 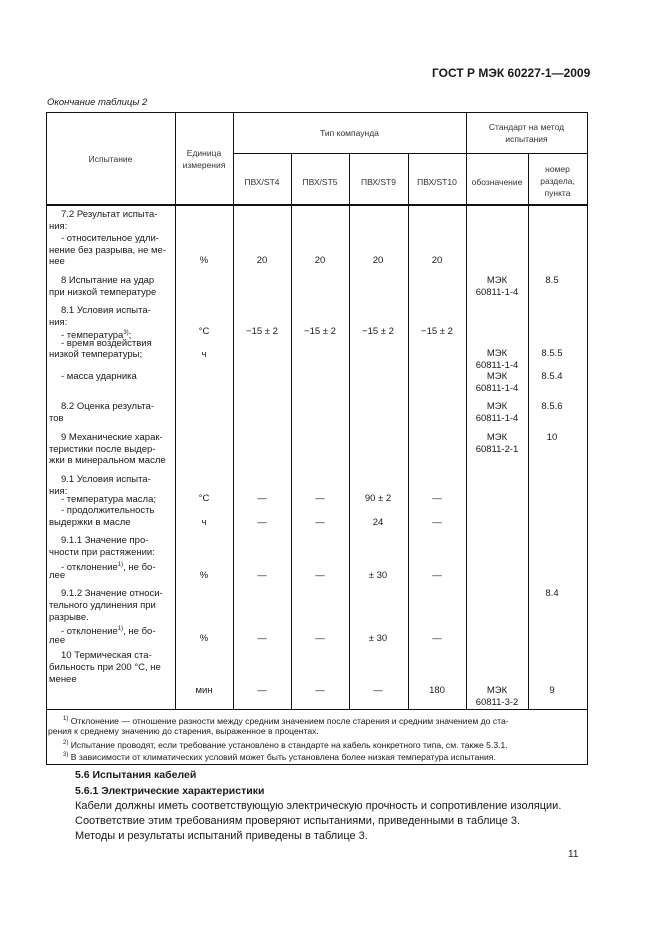 I want to click on section-heading: 5.6 Испытания кабелей, so click(x=136, y=775).